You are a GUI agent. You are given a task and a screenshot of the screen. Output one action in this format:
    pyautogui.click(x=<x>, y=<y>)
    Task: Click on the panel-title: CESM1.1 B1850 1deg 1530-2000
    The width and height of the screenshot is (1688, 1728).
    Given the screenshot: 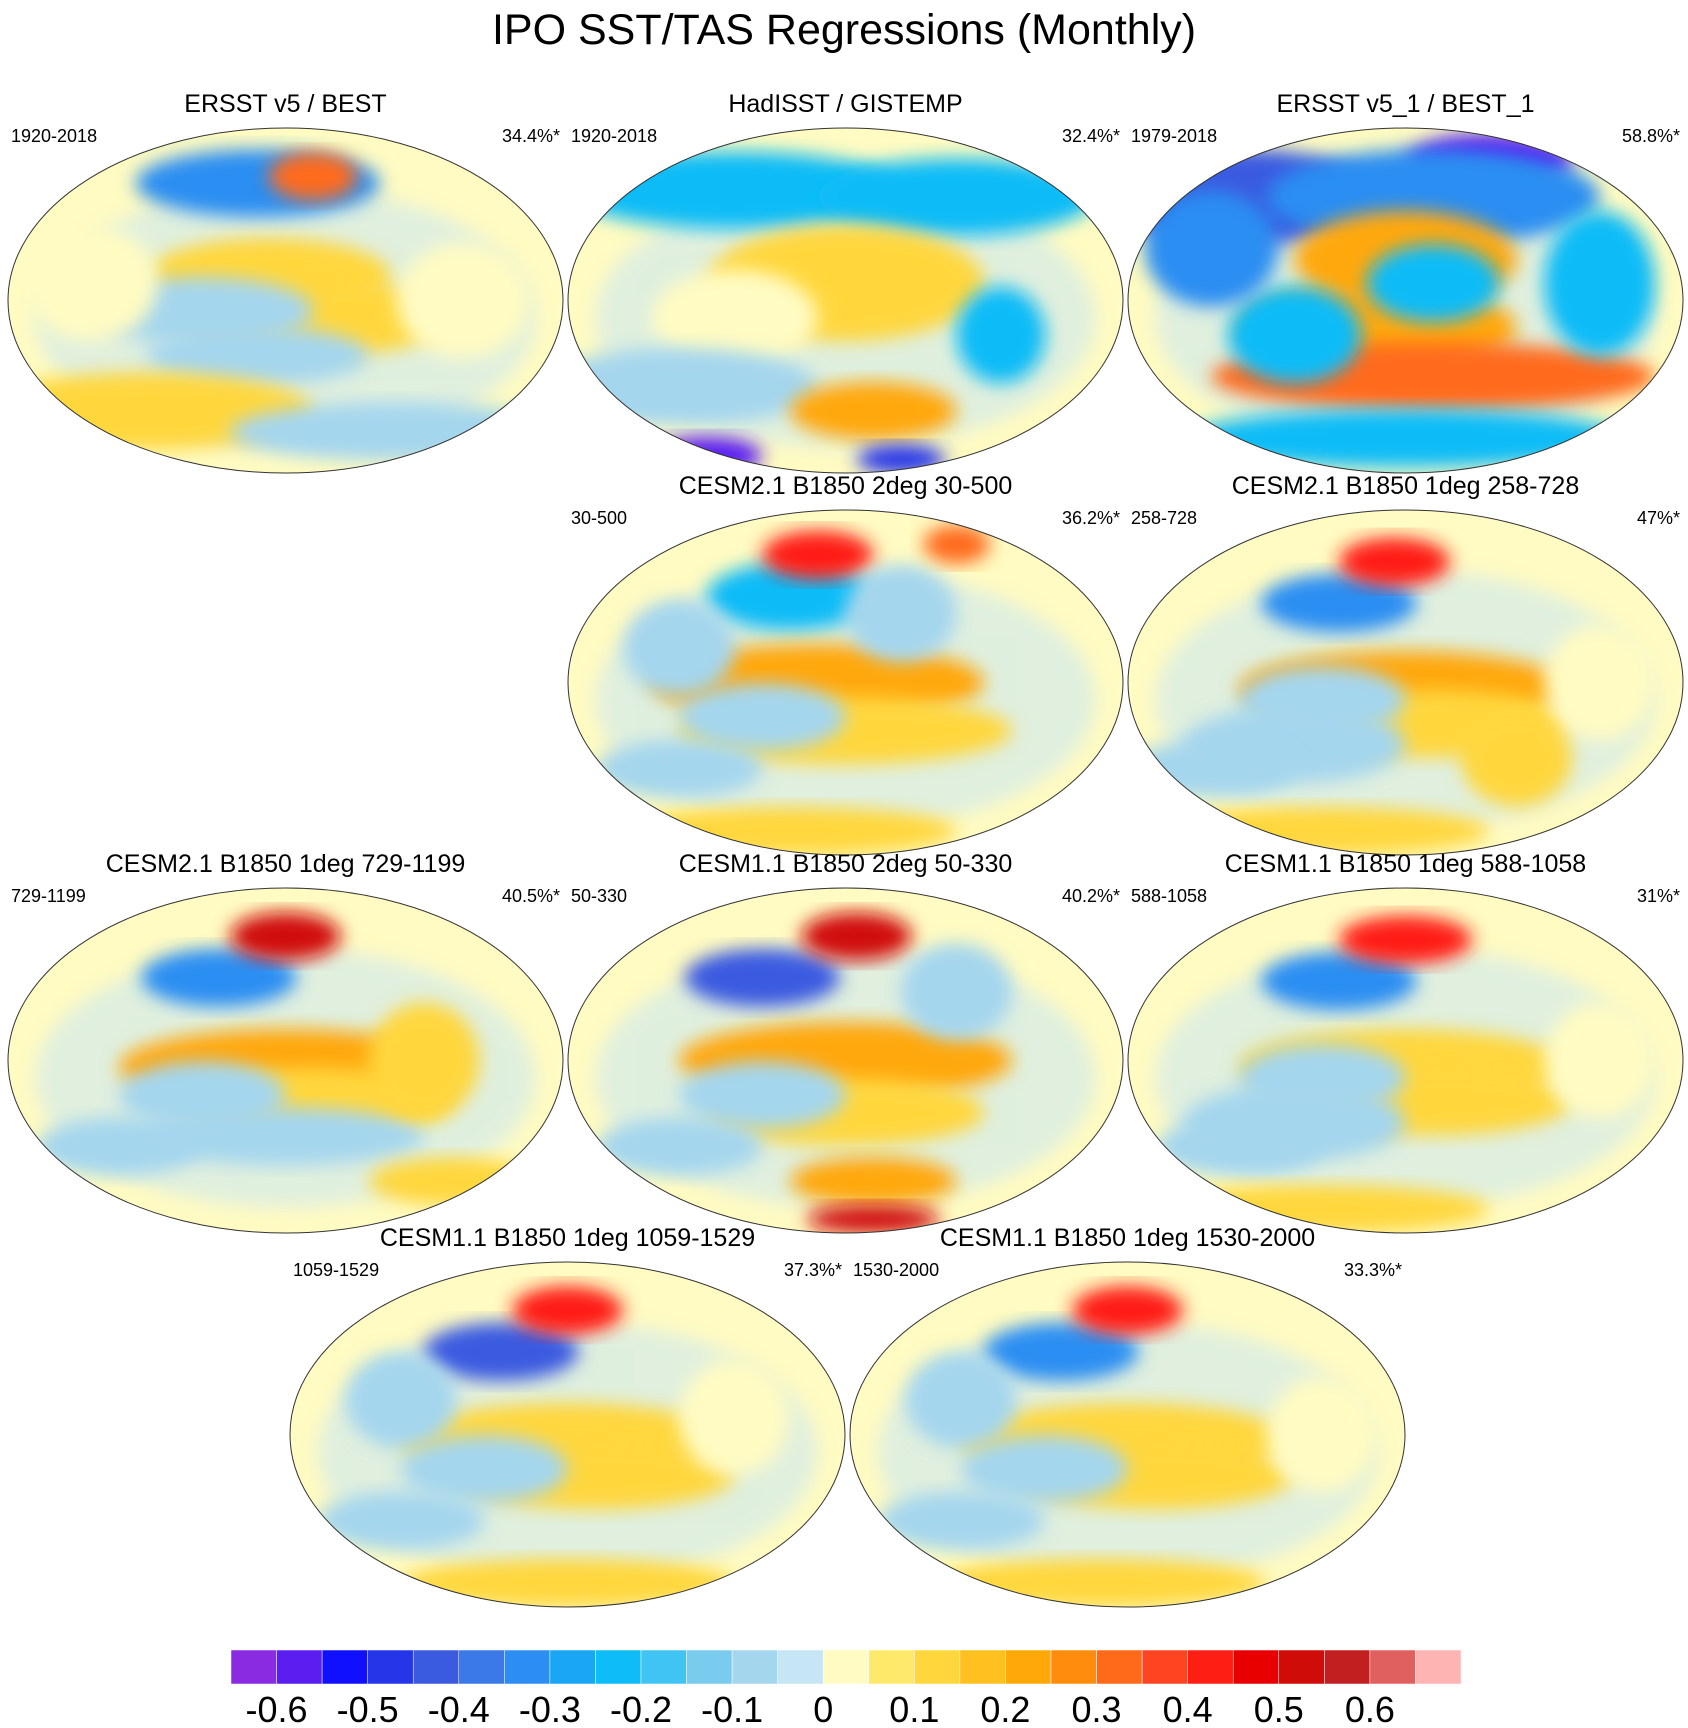 What is the action you would take?
    pyautogui.click(x=1127, y=1238)
    